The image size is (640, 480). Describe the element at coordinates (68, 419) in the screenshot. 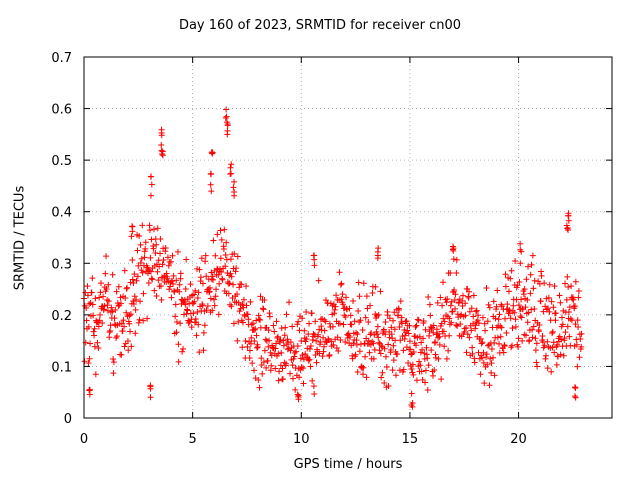

I see `y-tick-label: 0` at that location.